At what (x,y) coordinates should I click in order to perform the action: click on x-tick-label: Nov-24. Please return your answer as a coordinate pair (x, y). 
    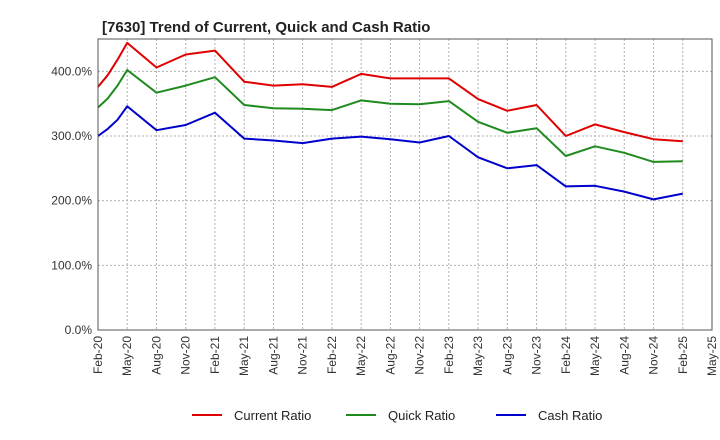
    Looking at the image, I should click on (654, 355).